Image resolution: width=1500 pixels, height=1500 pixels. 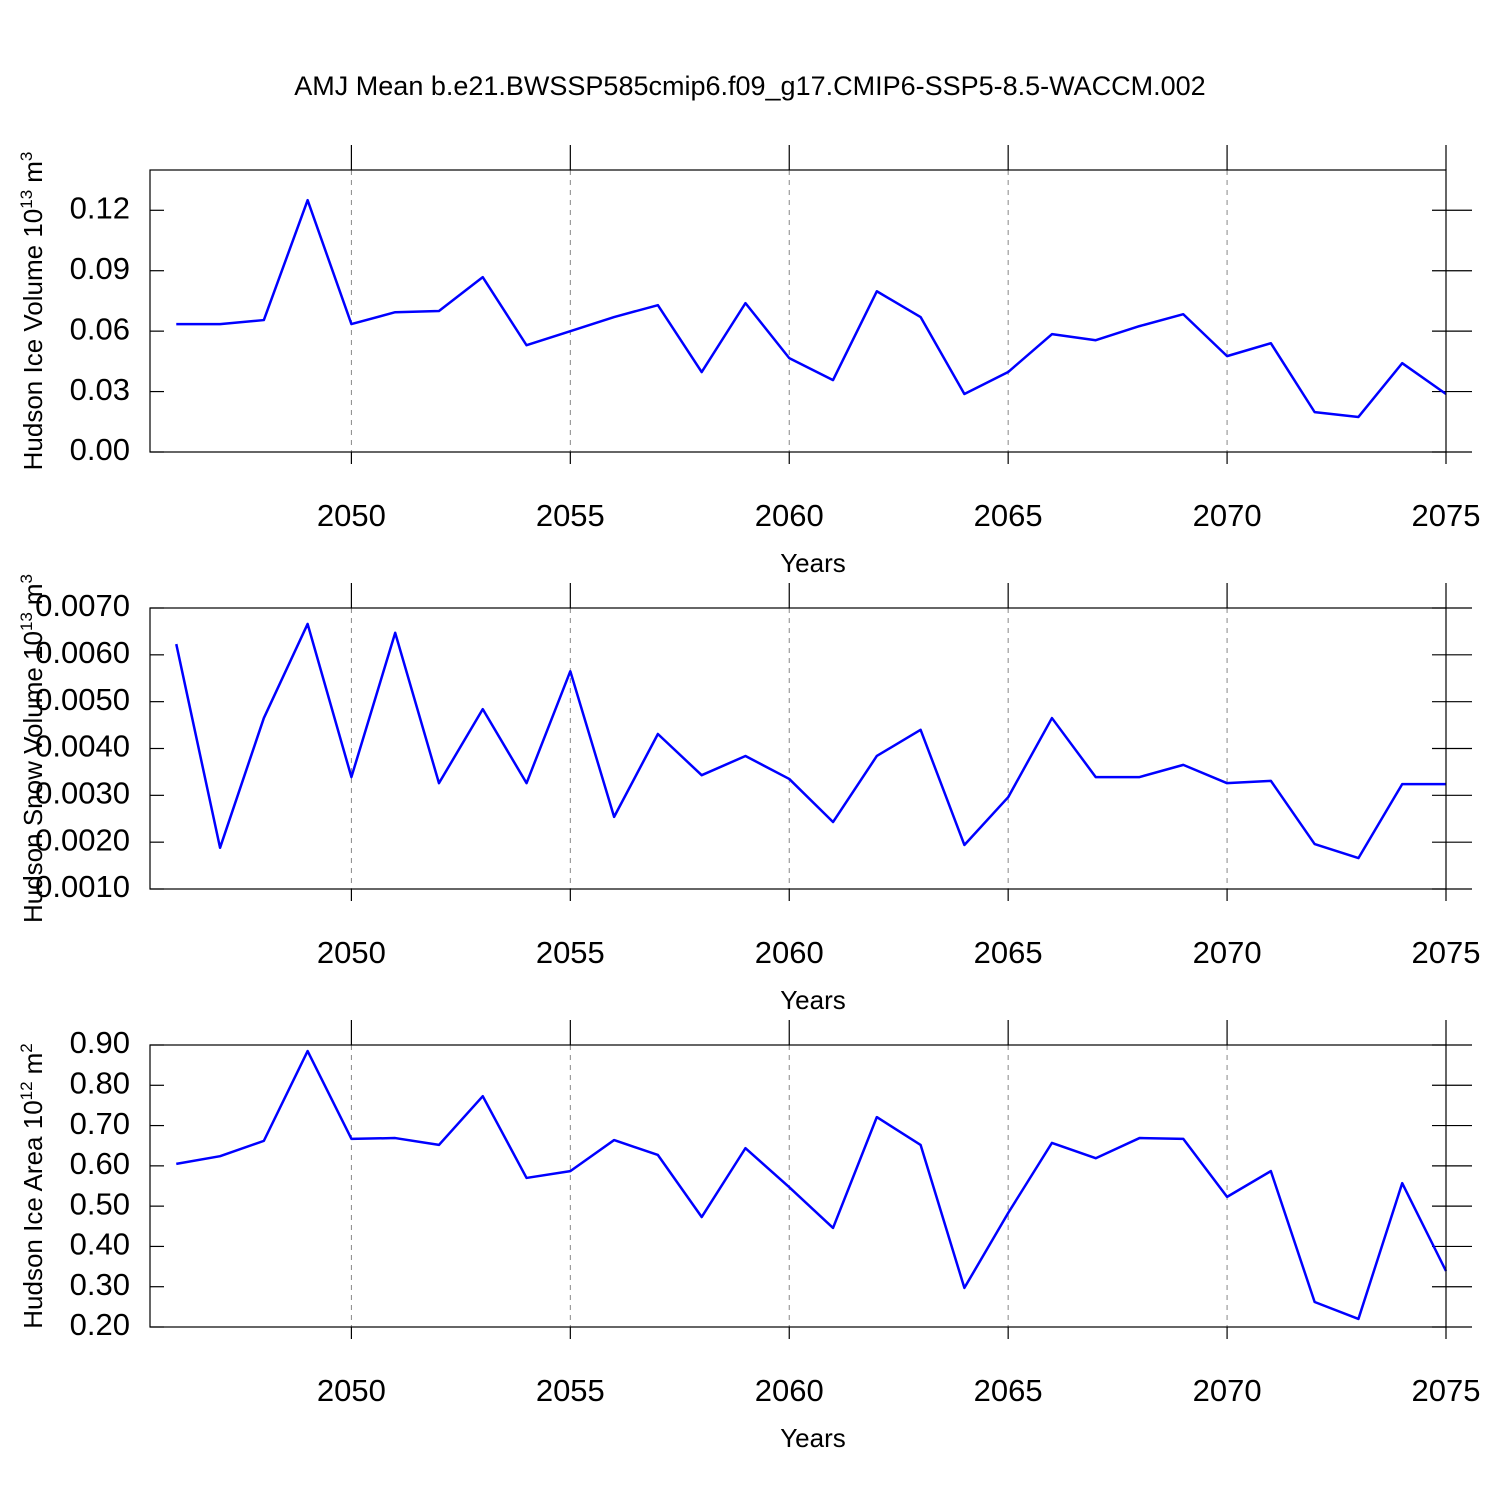 I want to click on y-tick-label: 0.06, so click(x=100, y=328).